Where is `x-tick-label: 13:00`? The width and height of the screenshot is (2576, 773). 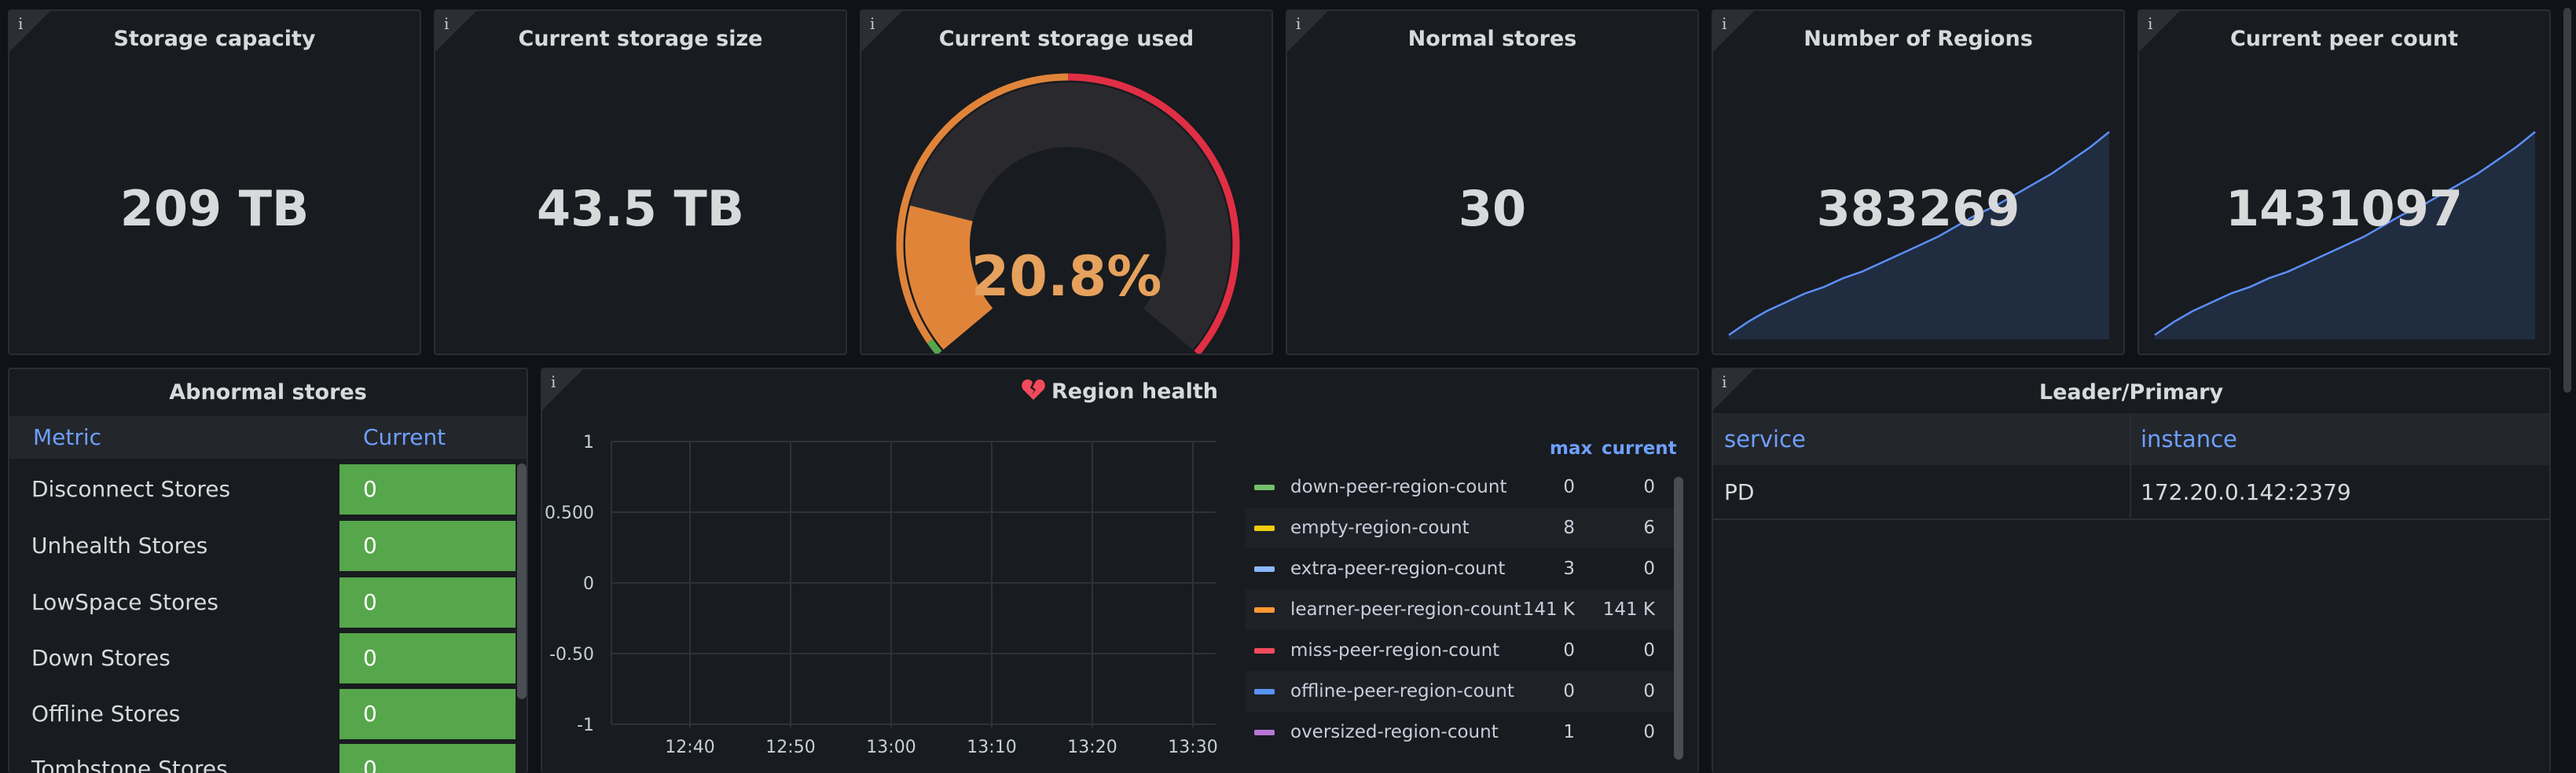
x-tick-label: 13:00 is located at coordinates (891, 747).